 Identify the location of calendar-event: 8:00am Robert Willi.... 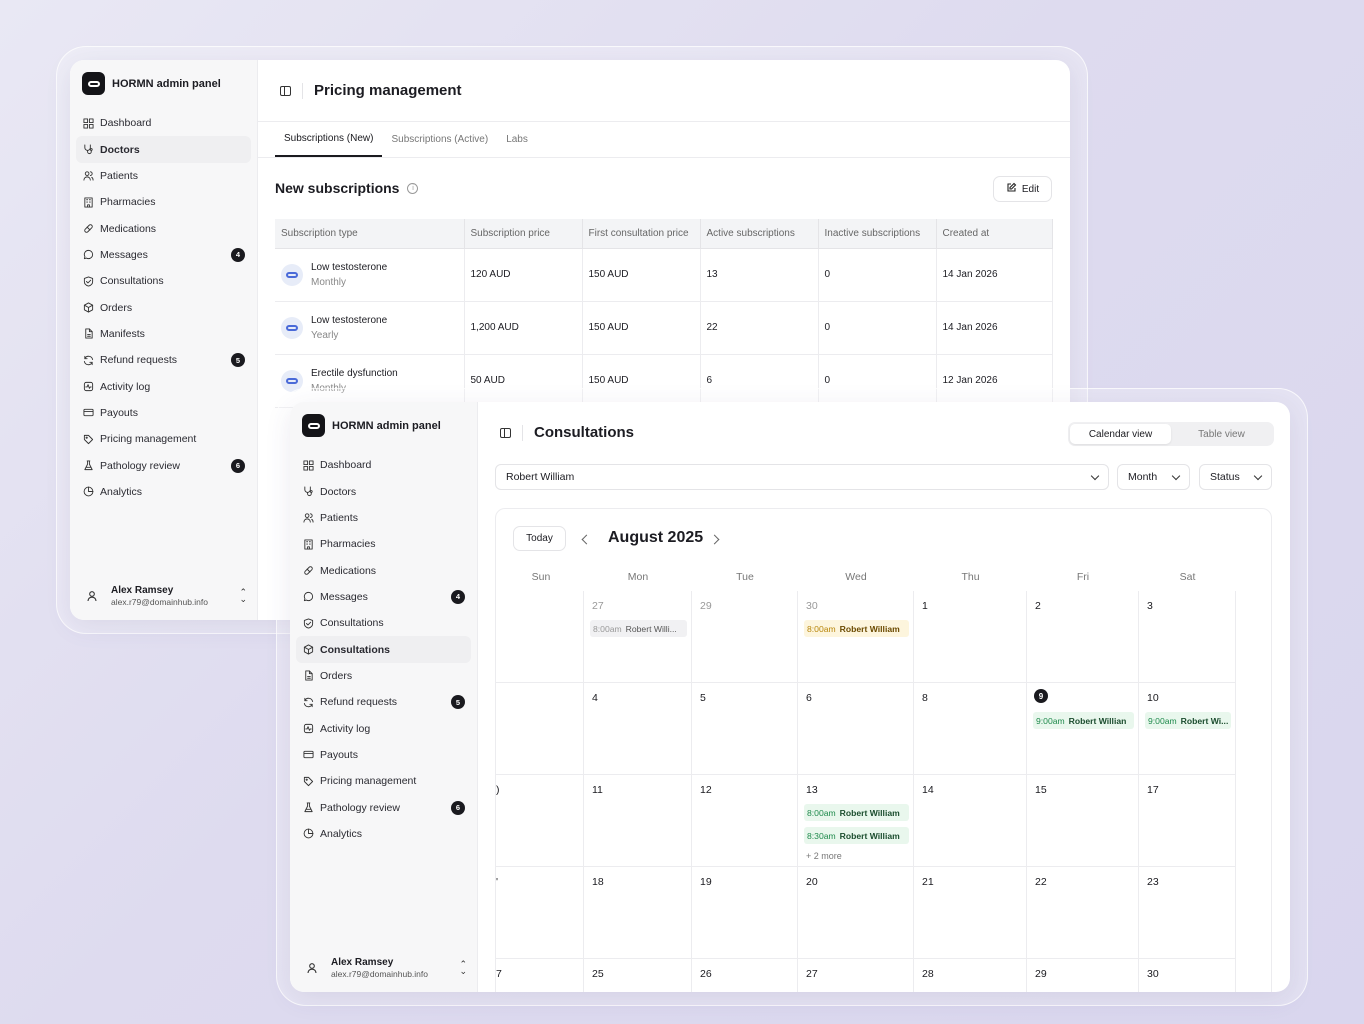
(638, 628).